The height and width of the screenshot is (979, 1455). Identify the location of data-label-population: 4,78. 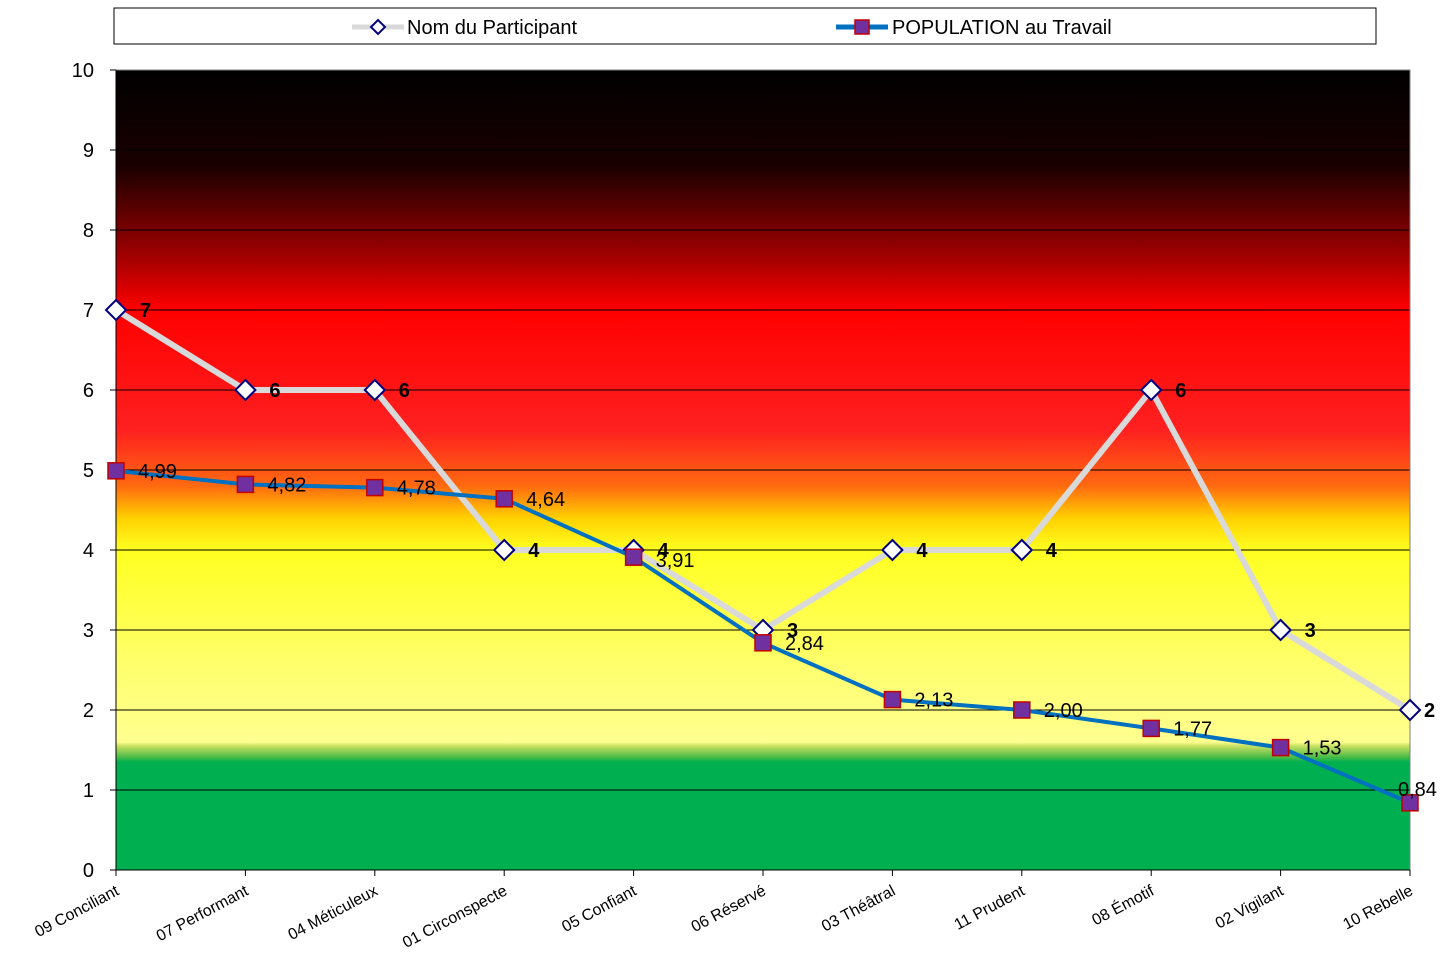
(416, 489).